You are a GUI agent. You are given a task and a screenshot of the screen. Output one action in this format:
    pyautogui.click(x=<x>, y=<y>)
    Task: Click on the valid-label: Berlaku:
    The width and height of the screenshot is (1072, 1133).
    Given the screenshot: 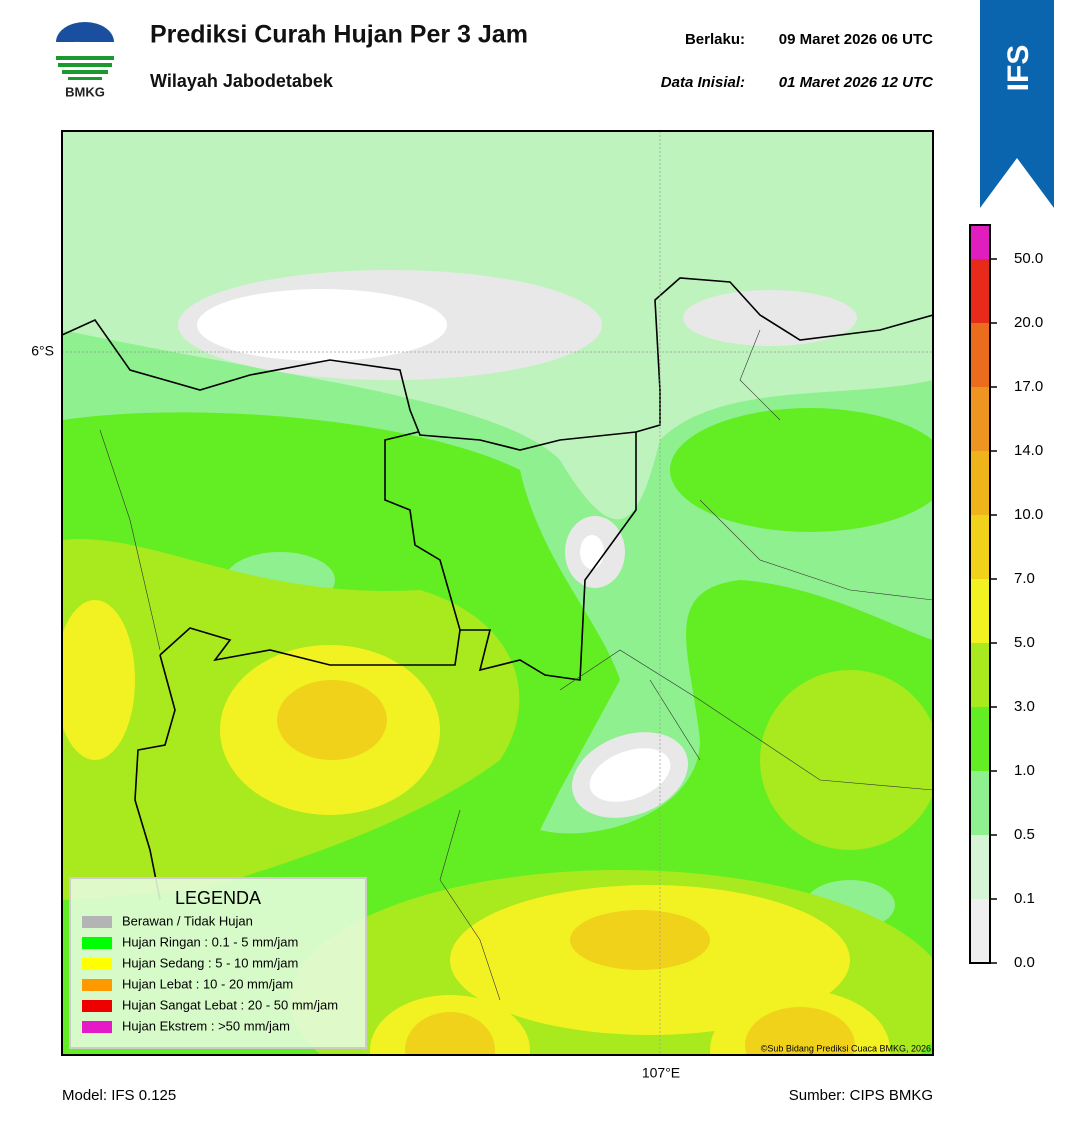 What is the action you would take?
    pyautogui.click(x=715, y=39)
    